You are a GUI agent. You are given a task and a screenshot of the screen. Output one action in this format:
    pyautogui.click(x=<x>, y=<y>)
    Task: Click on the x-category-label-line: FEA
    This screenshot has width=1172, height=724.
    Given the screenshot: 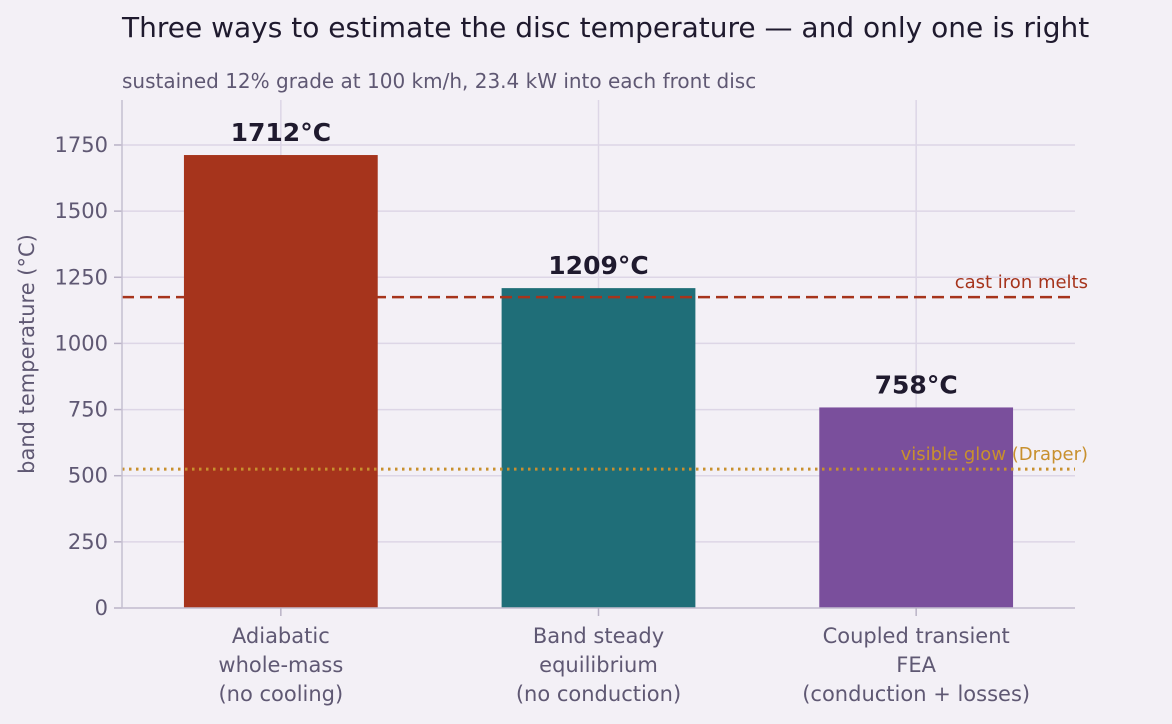 What is the action you would take?
    pyautogui.click(x=916, y=665)
    